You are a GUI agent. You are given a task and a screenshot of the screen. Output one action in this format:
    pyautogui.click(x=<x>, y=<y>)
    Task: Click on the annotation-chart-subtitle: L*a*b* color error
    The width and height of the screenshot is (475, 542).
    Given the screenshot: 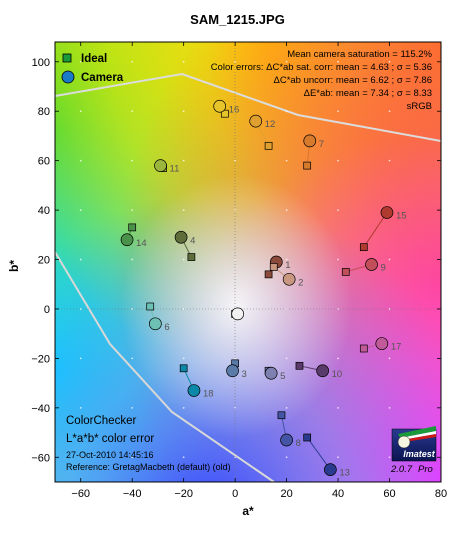 What is the action you would take?
    pyautogui.click(x=110, y=439)
    